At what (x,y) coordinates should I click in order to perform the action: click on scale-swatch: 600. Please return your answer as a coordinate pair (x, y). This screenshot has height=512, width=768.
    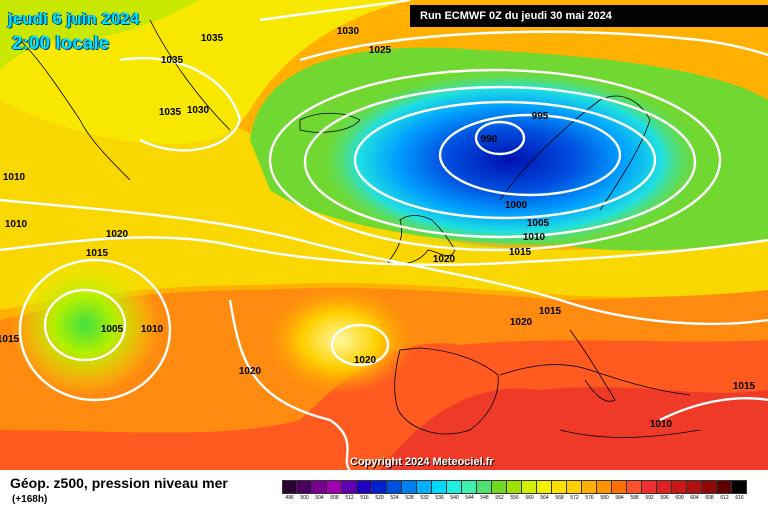
    Looking at the image, I should click on (679, 491).